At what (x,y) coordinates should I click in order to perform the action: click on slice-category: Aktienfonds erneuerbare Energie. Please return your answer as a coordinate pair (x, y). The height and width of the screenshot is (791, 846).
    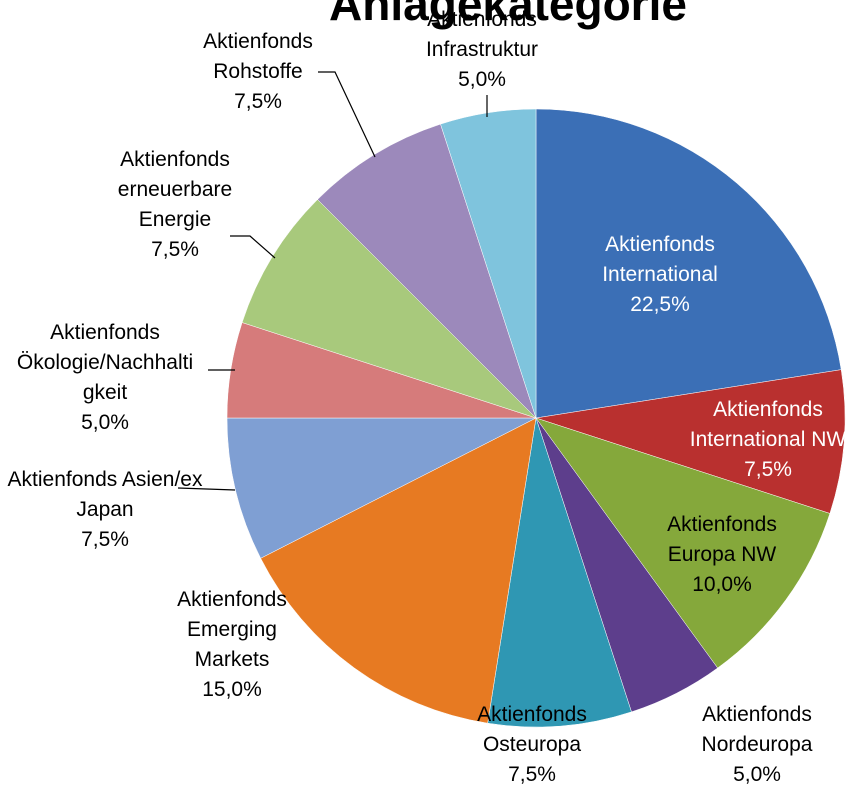
    Looking at the image, I should click on (175, 189).